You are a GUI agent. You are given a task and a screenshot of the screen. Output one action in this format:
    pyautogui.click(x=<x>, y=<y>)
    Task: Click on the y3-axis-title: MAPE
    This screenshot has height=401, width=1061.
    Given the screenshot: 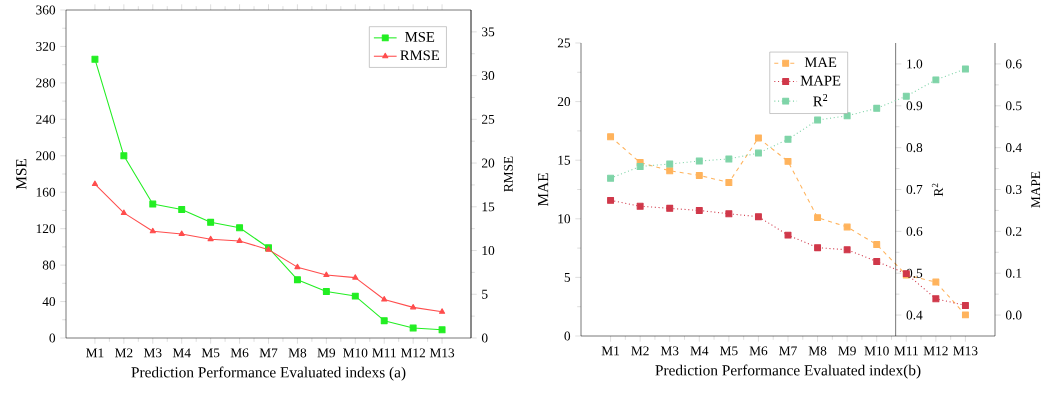 What is the action you would take?
    pyautogui.click(x=1036, y=189)
    